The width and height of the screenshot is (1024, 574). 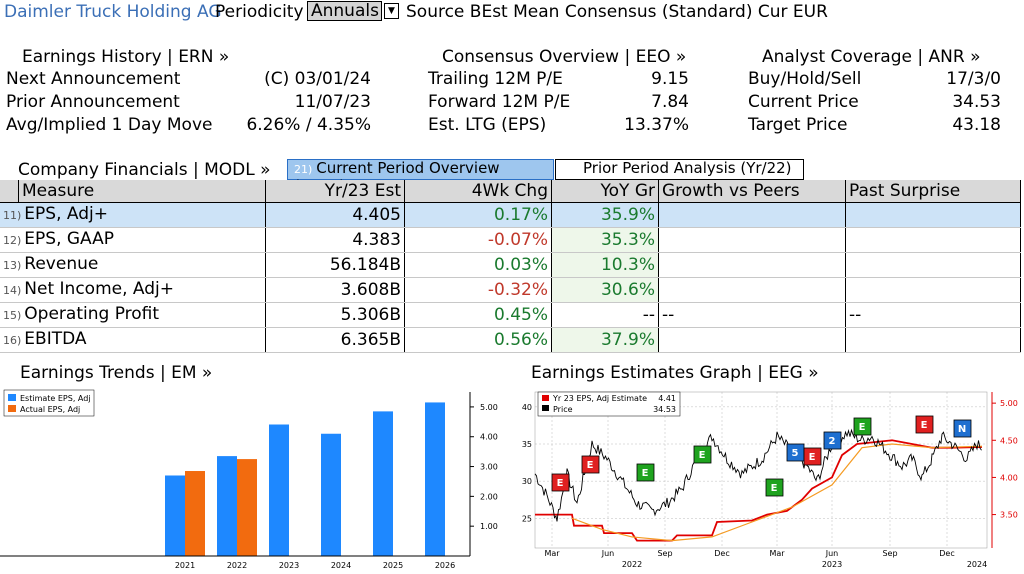 What do you see at coordinates (478, 191) in the screenshot?
I see `table-header-cell: 4Wk Chg` at bounding box center [478, 191].